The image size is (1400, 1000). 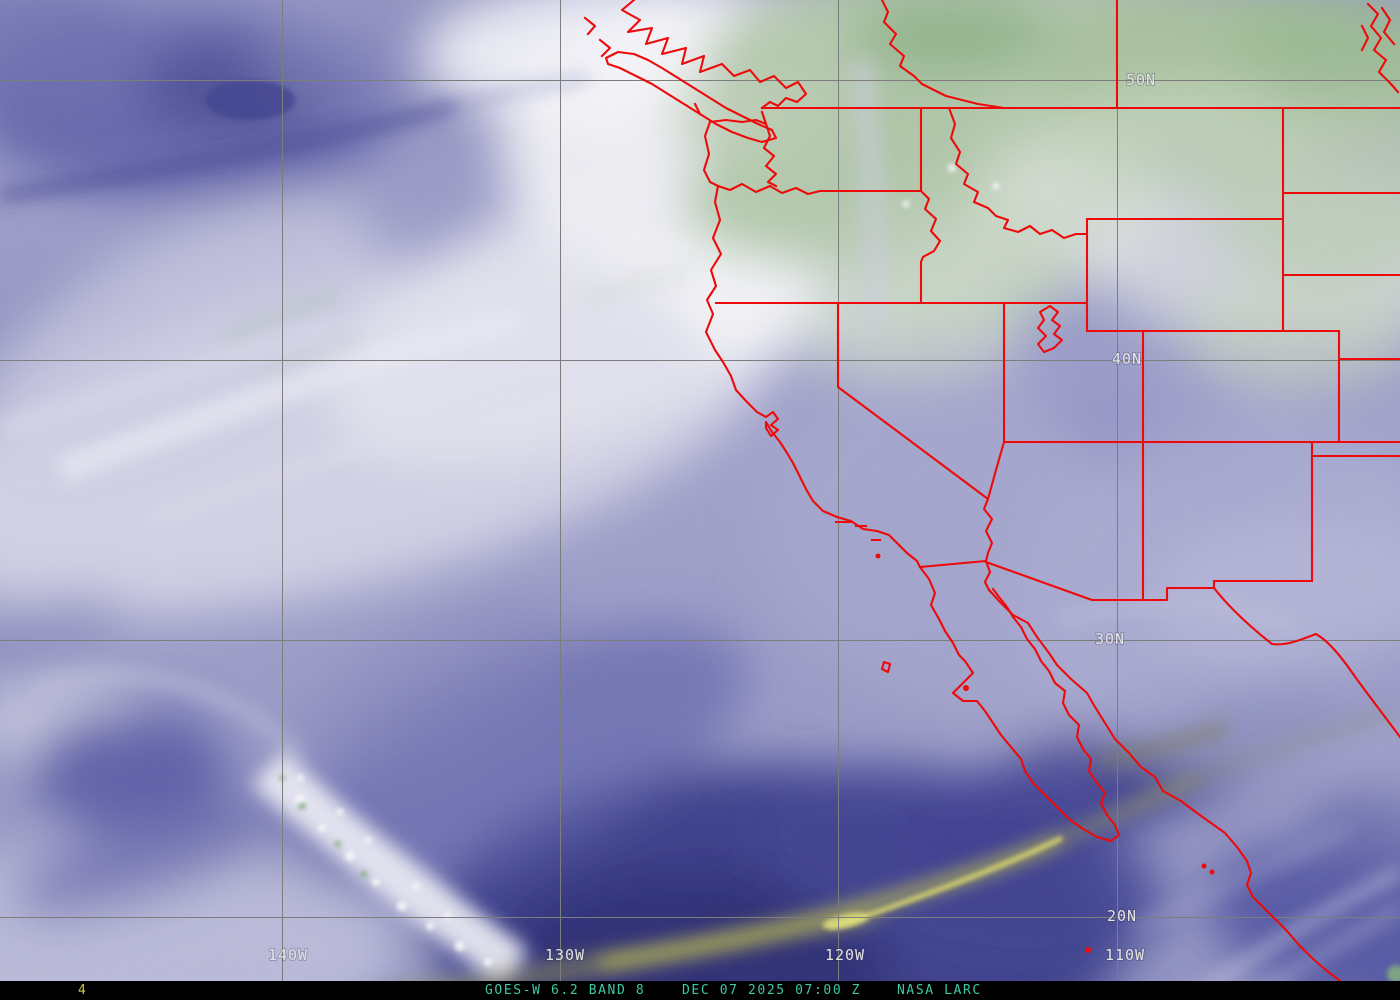 I want to click on coastline-mexico-mainland, so click(x=1165, y=784).